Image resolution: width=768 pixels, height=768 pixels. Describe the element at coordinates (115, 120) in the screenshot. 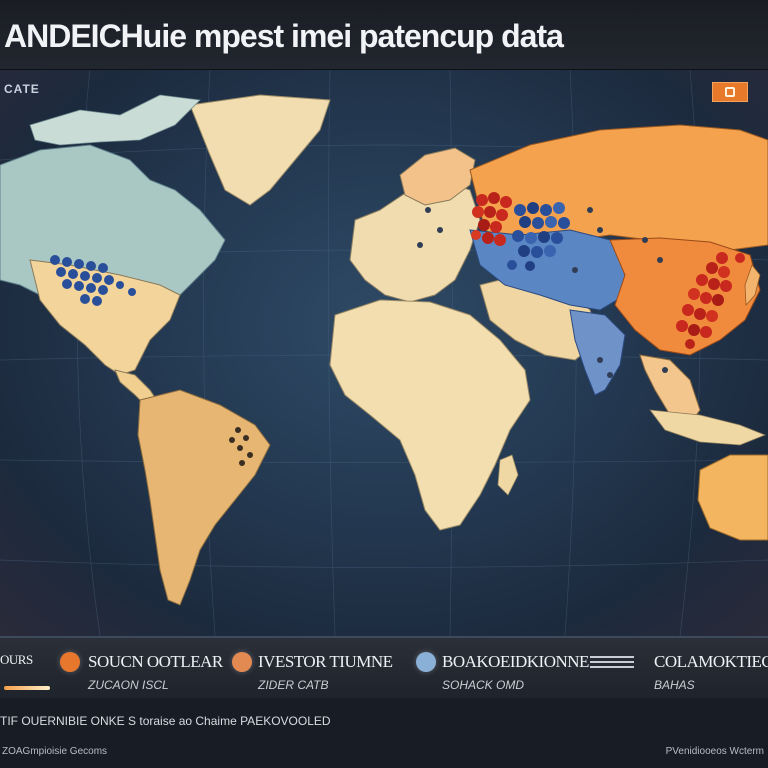

I see `arctic-islands` at that location.